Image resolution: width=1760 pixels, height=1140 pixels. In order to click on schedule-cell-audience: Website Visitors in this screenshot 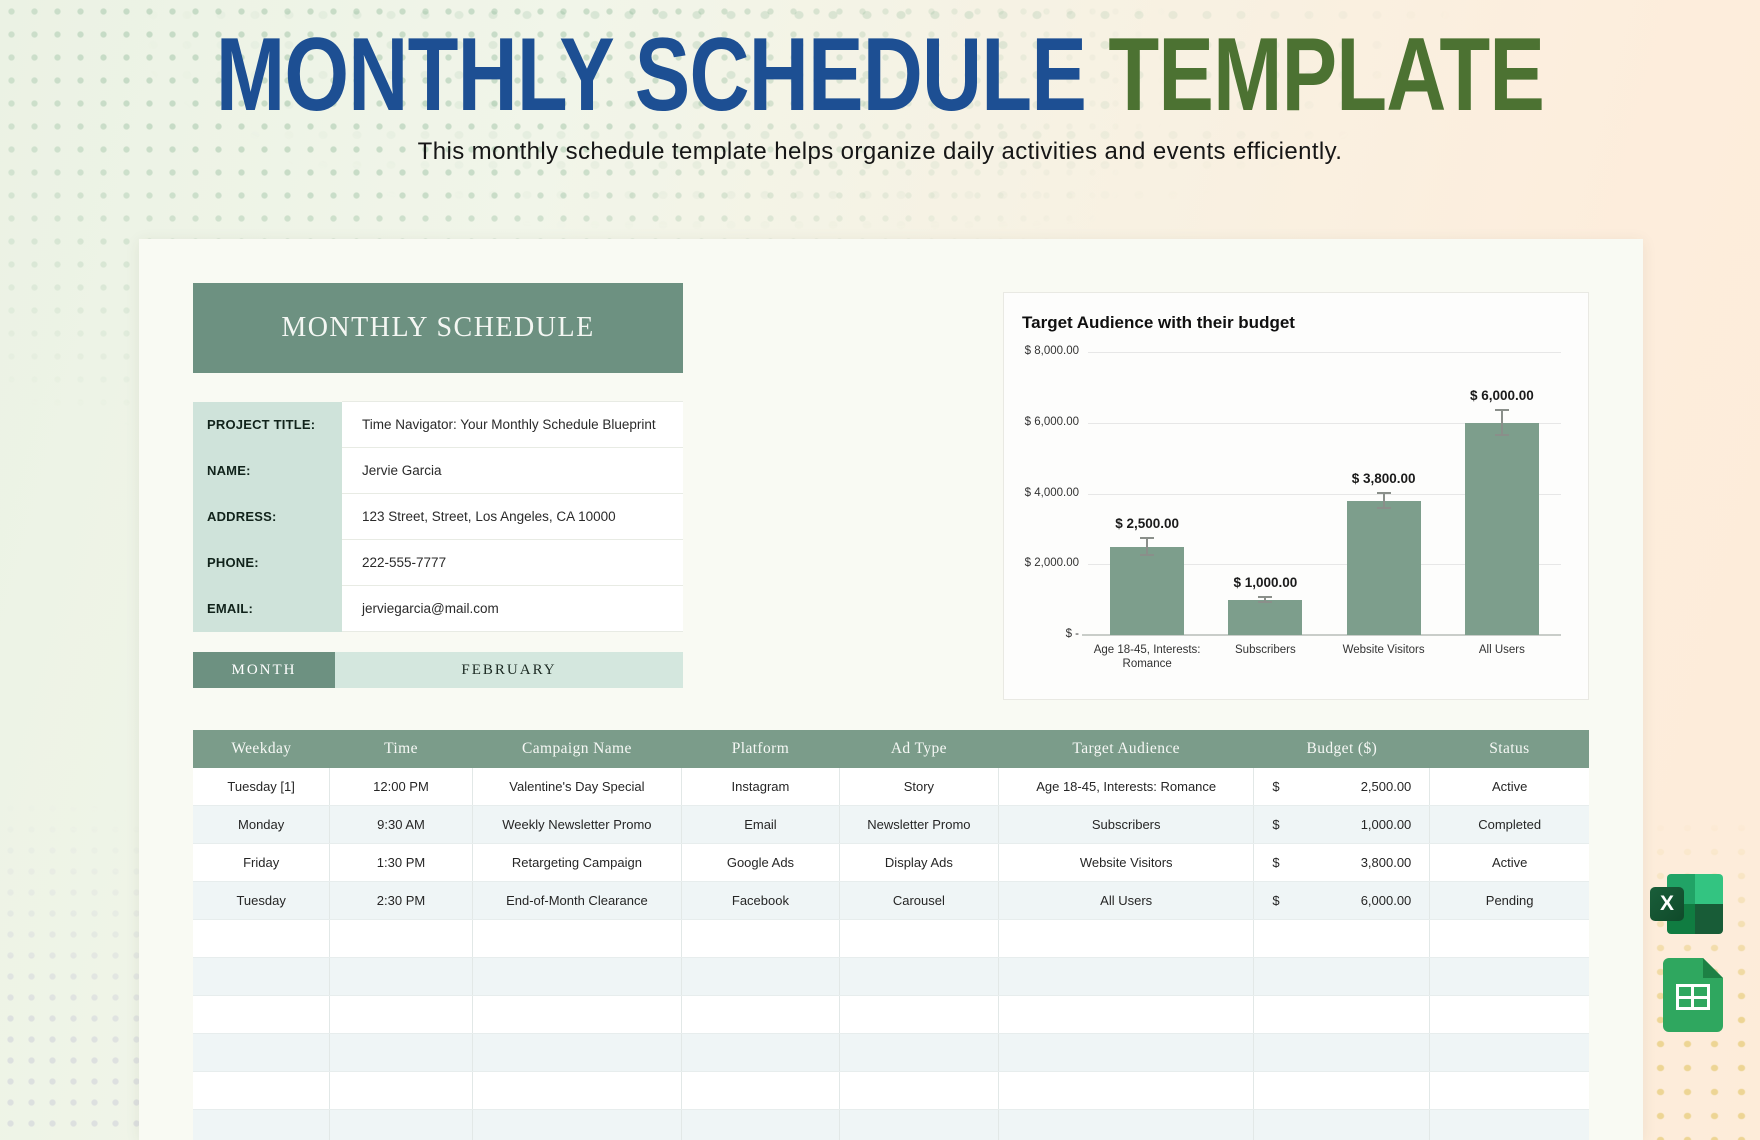, I will do `click(1126, 862)`.